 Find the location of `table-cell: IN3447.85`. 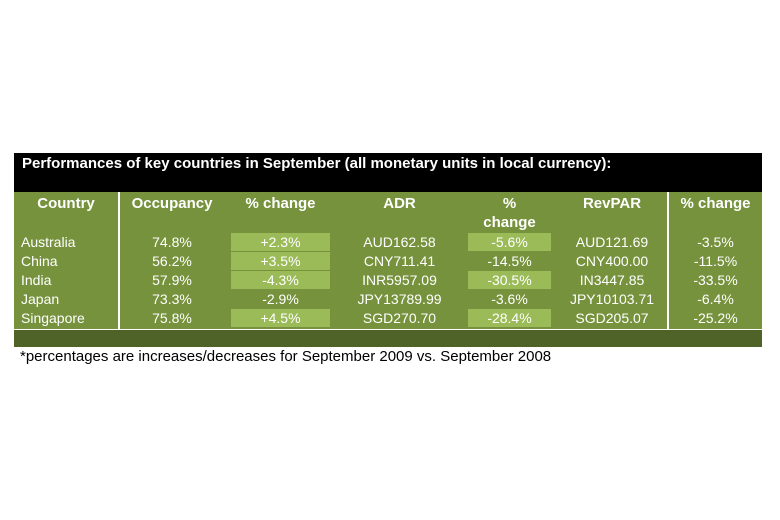

table-cell: IN3447.85 is located at coordinates (613, 279).